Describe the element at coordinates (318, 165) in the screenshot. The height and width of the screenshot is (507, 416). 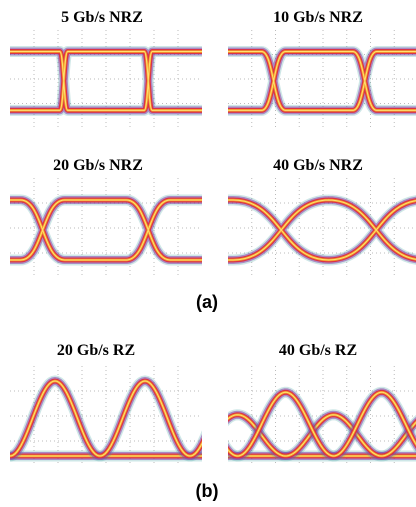
I see `panel-title: 40 Gb/s NRZ` at that location.